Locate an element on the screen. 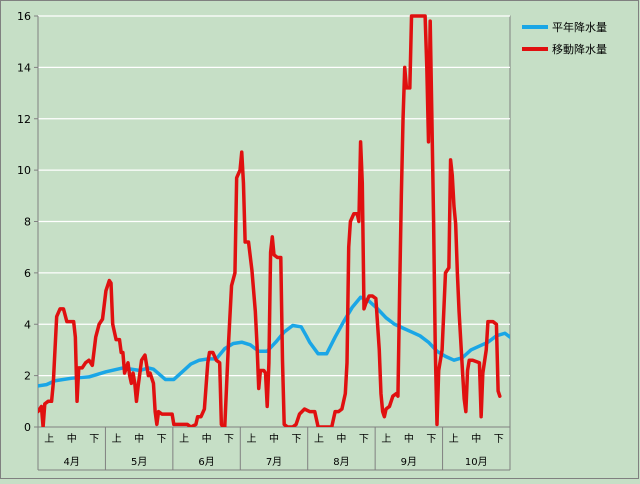  x-month-label: 5月 is located at coordinates (139, 462).